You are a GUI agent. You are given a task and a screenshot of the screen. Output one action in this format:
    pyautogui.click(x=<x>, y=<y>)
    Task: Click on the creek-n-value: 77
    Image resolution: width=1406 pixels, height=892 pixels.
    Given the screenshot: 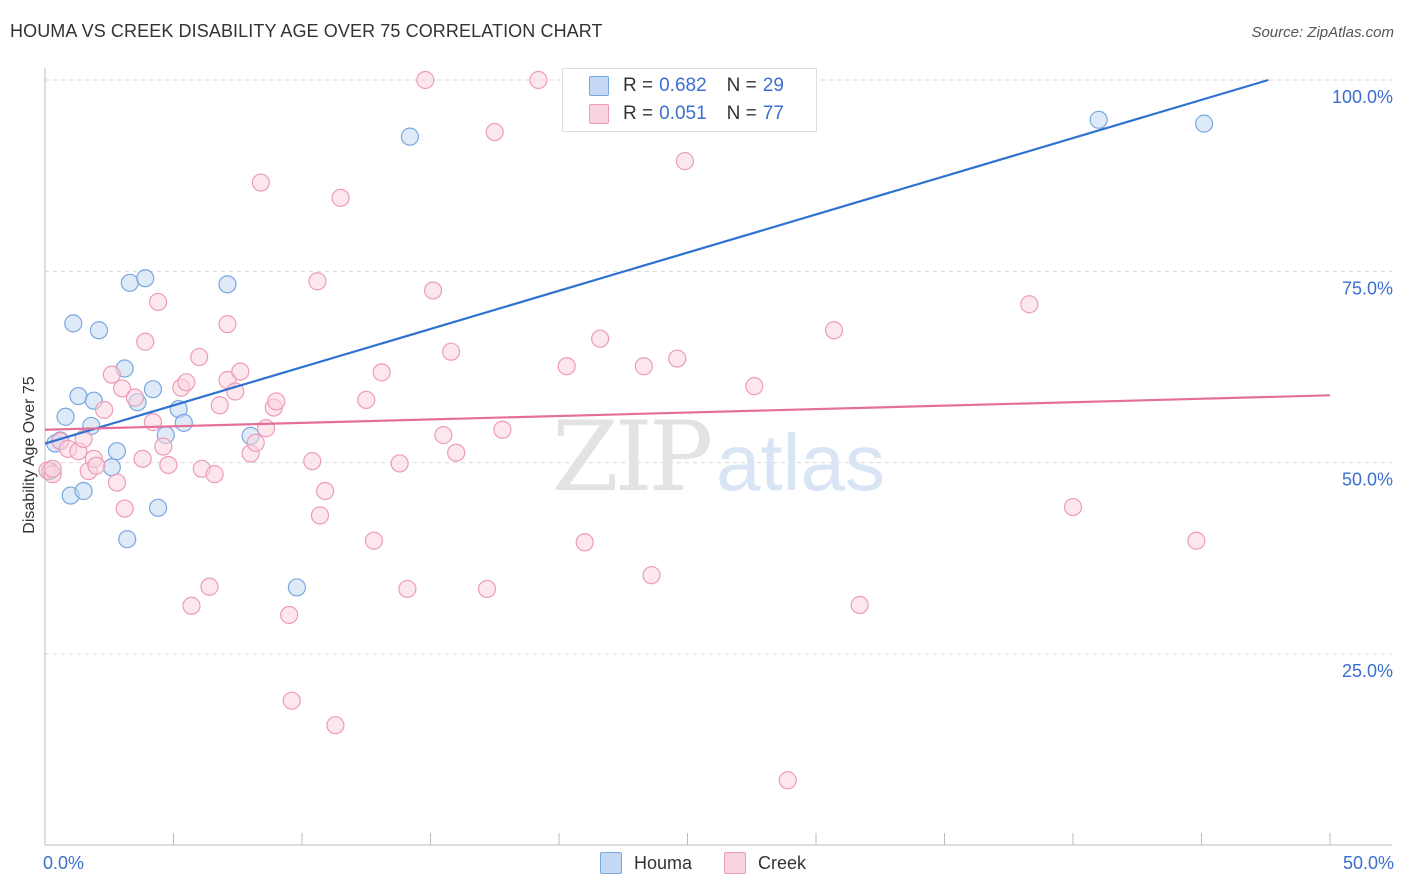 What is the action you would take?
    pyautogui.click(x=773, y=113)
    